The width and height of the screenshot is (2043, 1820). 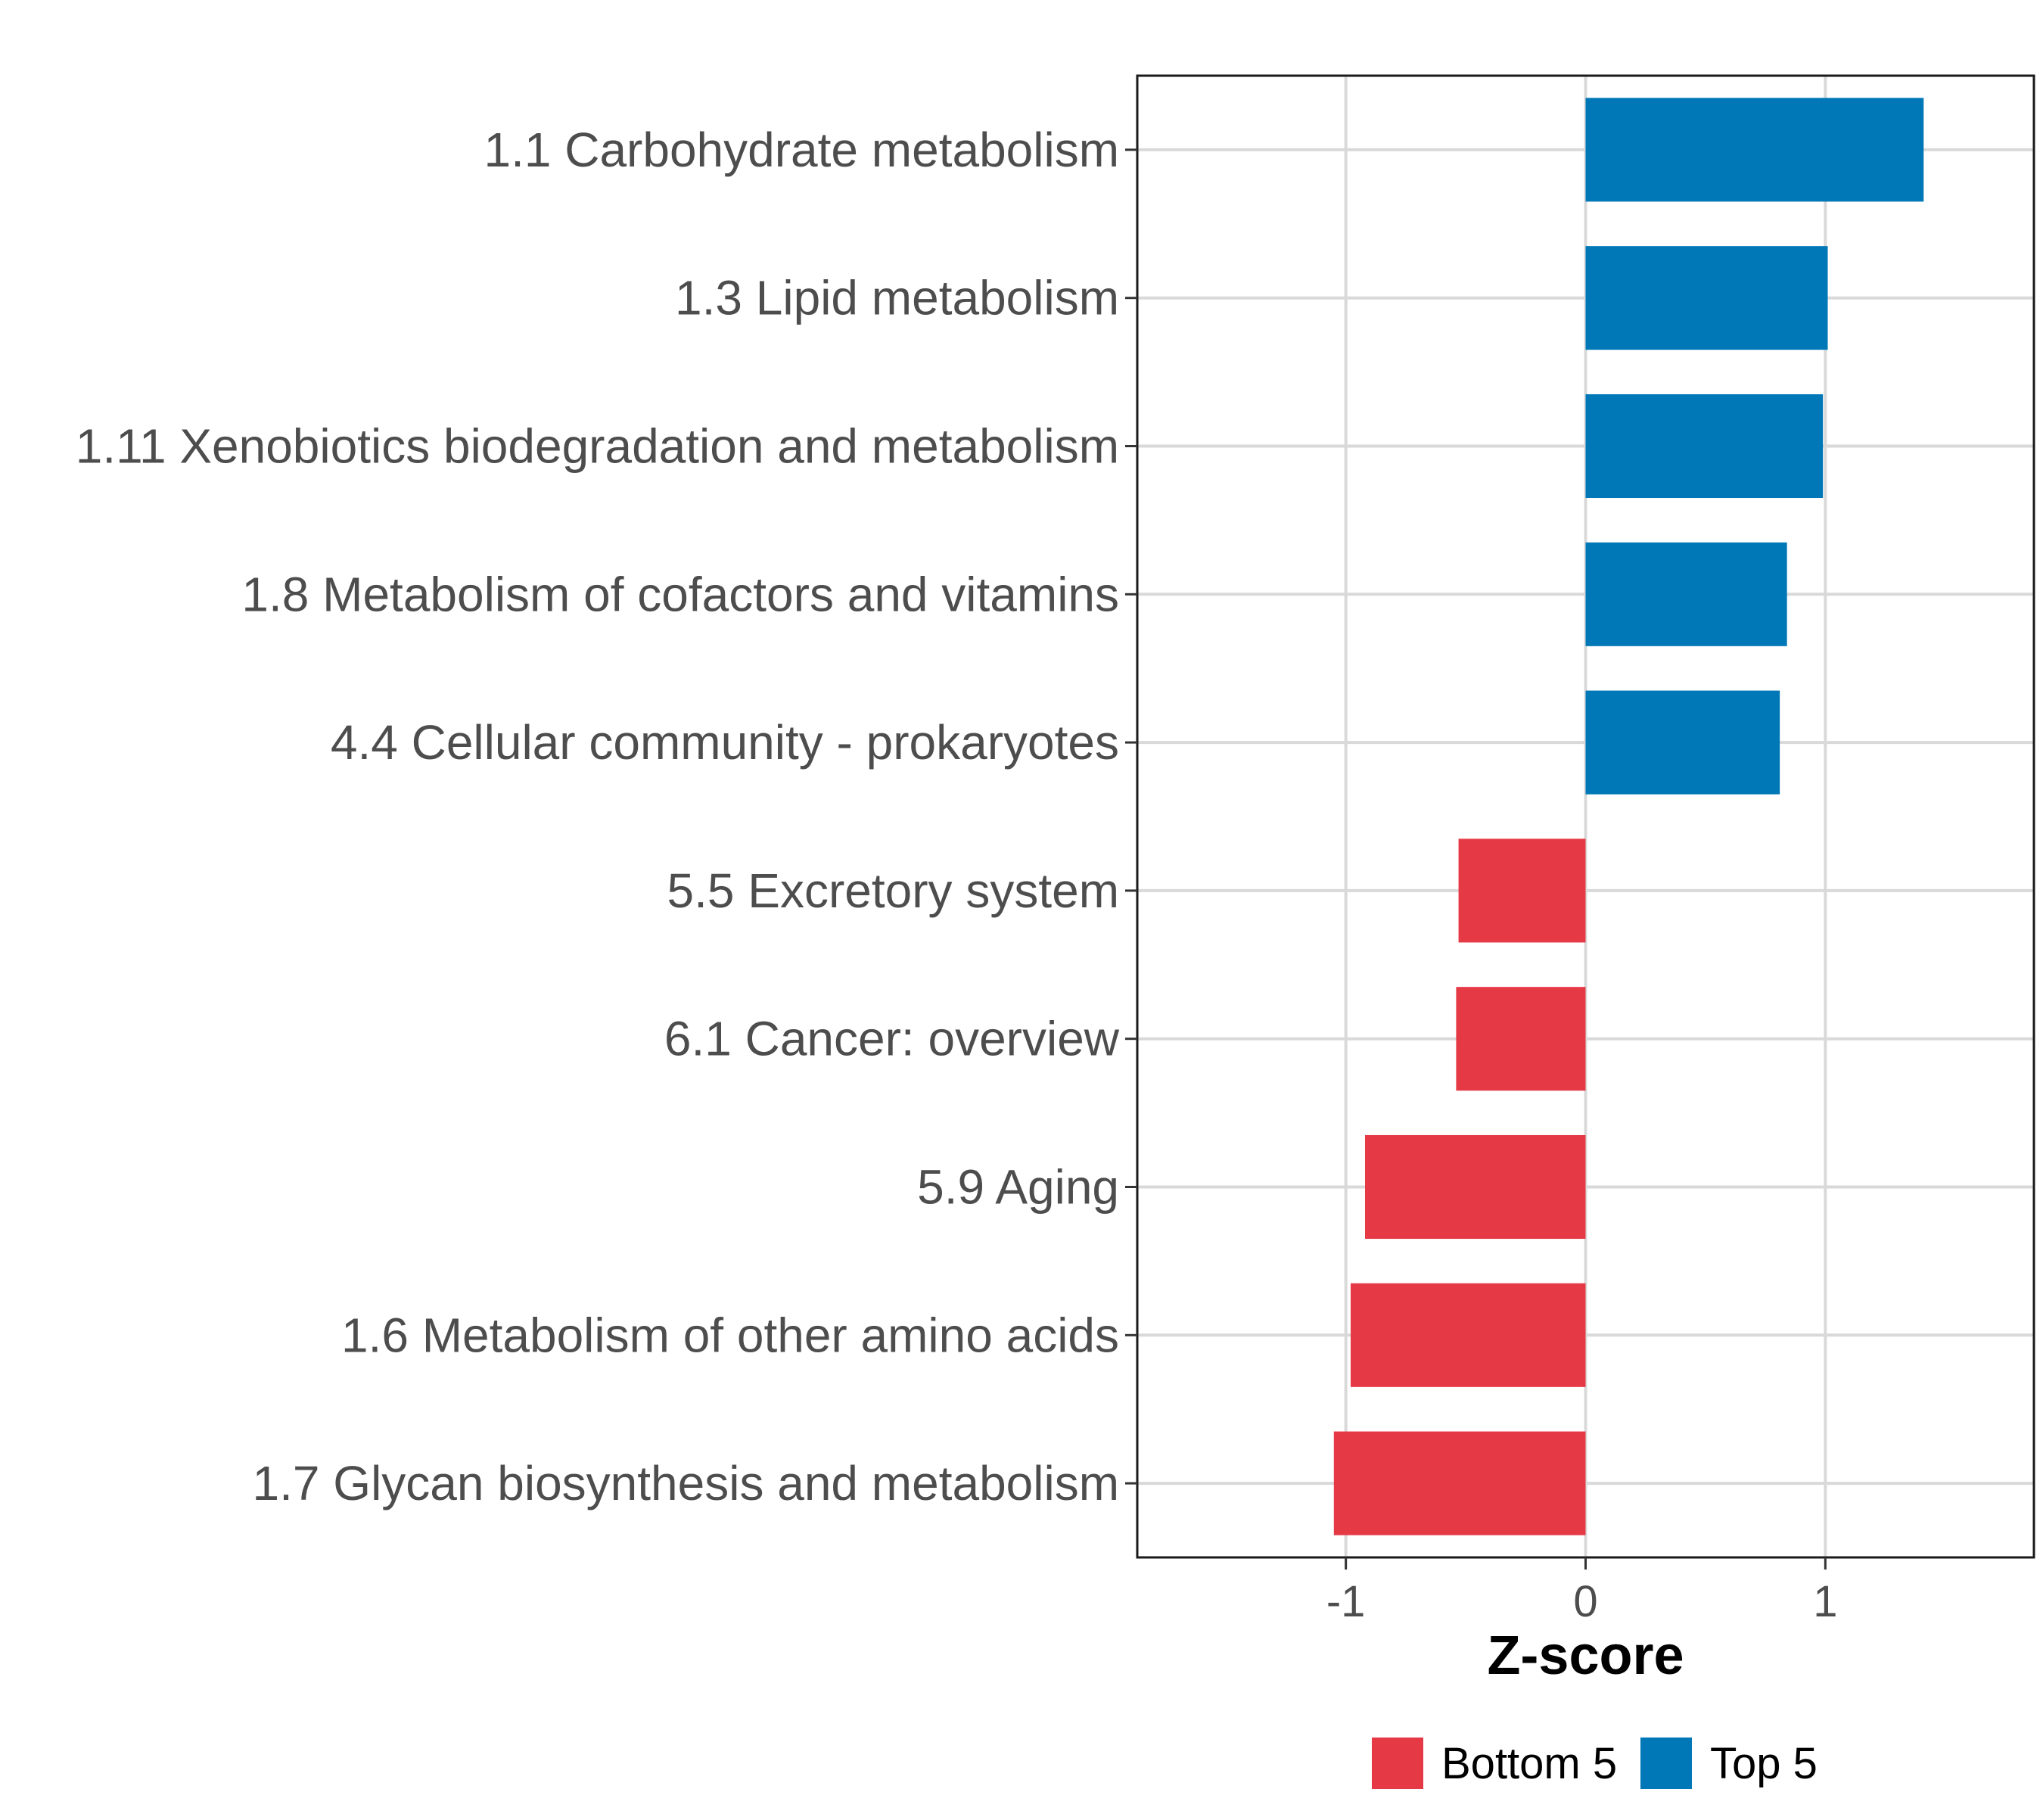 I want to click on category-label: 1.6 Metabolism of other amino acids, so click(x=730, y=1335).